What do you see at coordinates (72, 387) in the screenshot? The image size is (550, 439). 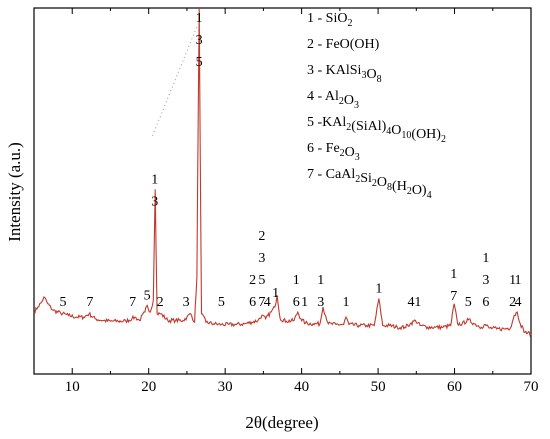 I see `x-tick-label: 10` at bounding box center [72, 387].